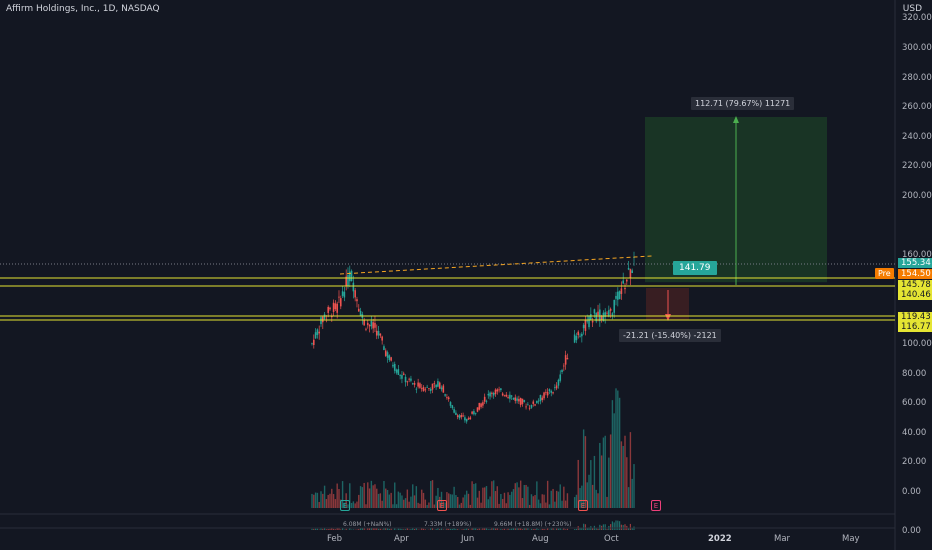 This screenshot has width=932, height=550. Describe the element at coordinates (345, 505) in the screenshot. I see `earnings-marker-feb: E` at that location.